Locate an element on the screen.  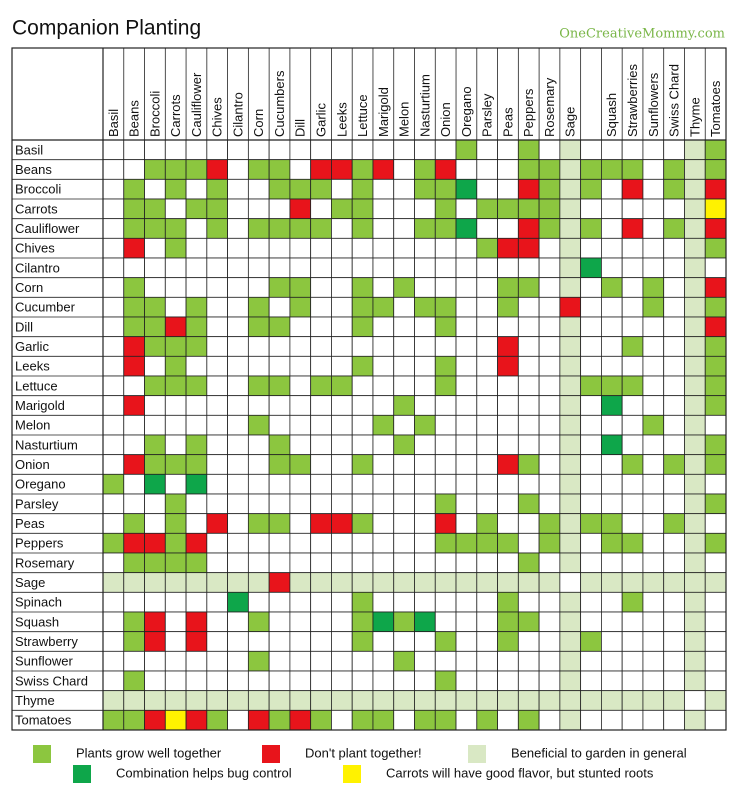
column-label: Parsley is located at coordinates (487, 115).